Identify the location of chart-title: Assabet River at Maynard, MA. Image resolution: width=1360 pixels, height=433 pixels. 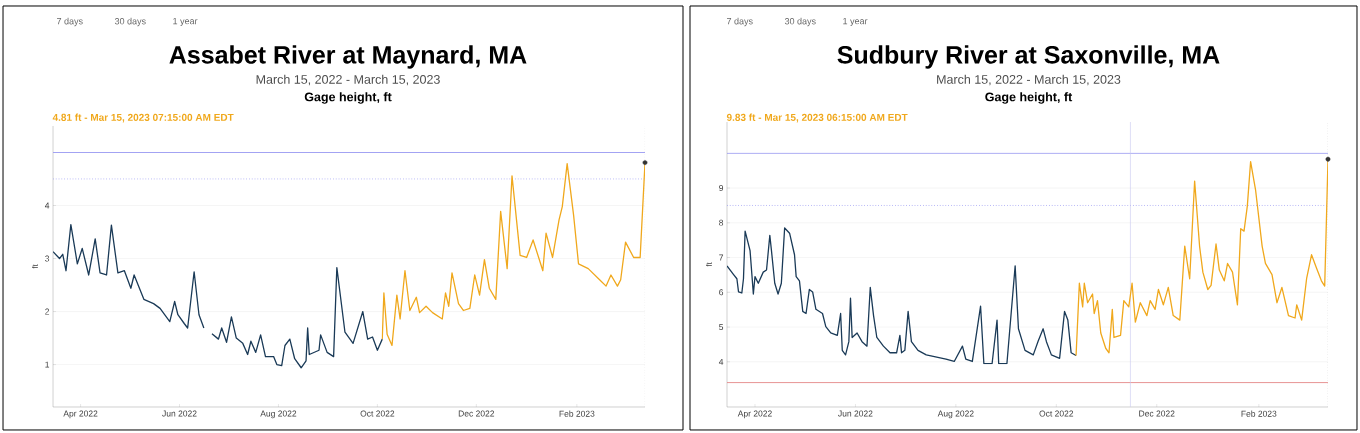
(348, 57).